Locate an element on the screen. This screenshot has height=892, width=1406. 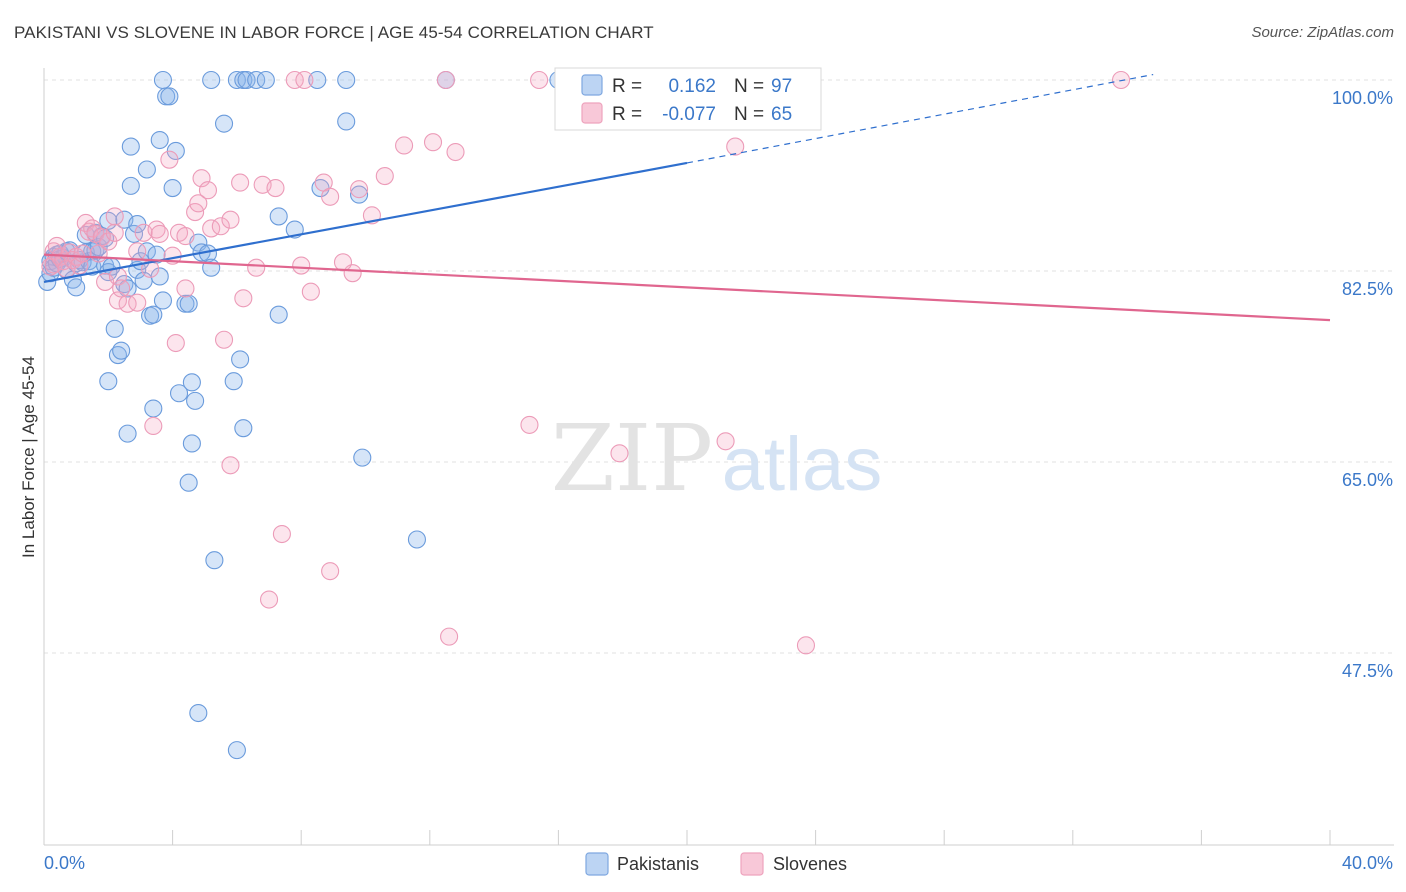
watermark-atlas: atlas is located at coordinates (802, 464).